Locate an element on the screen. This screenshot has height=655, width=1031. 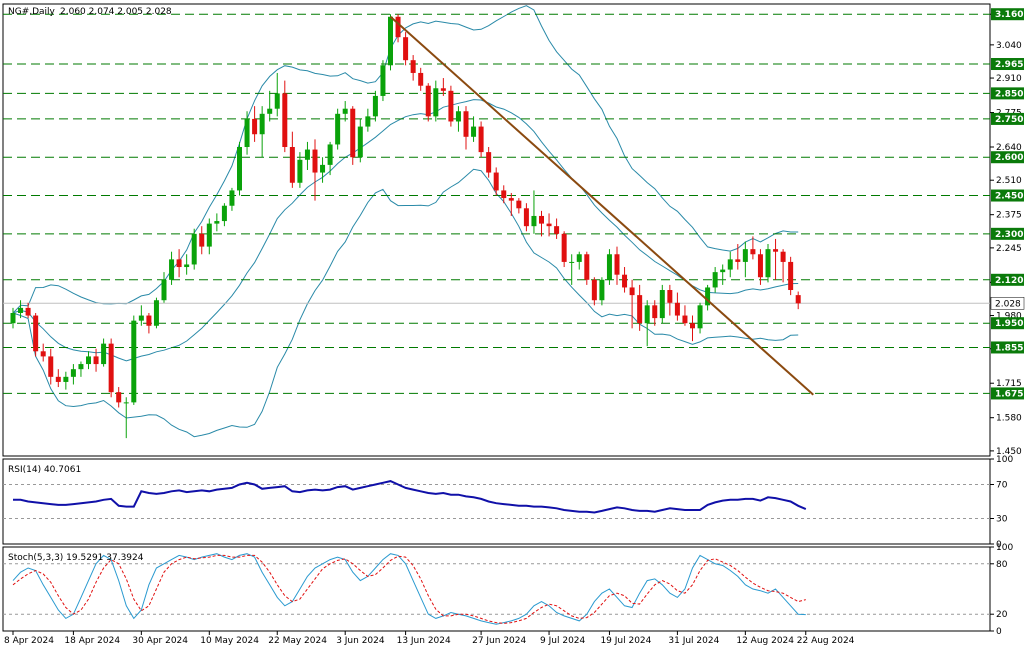
level-tag-label: 1.950 is located at coordinates (1009, 324).